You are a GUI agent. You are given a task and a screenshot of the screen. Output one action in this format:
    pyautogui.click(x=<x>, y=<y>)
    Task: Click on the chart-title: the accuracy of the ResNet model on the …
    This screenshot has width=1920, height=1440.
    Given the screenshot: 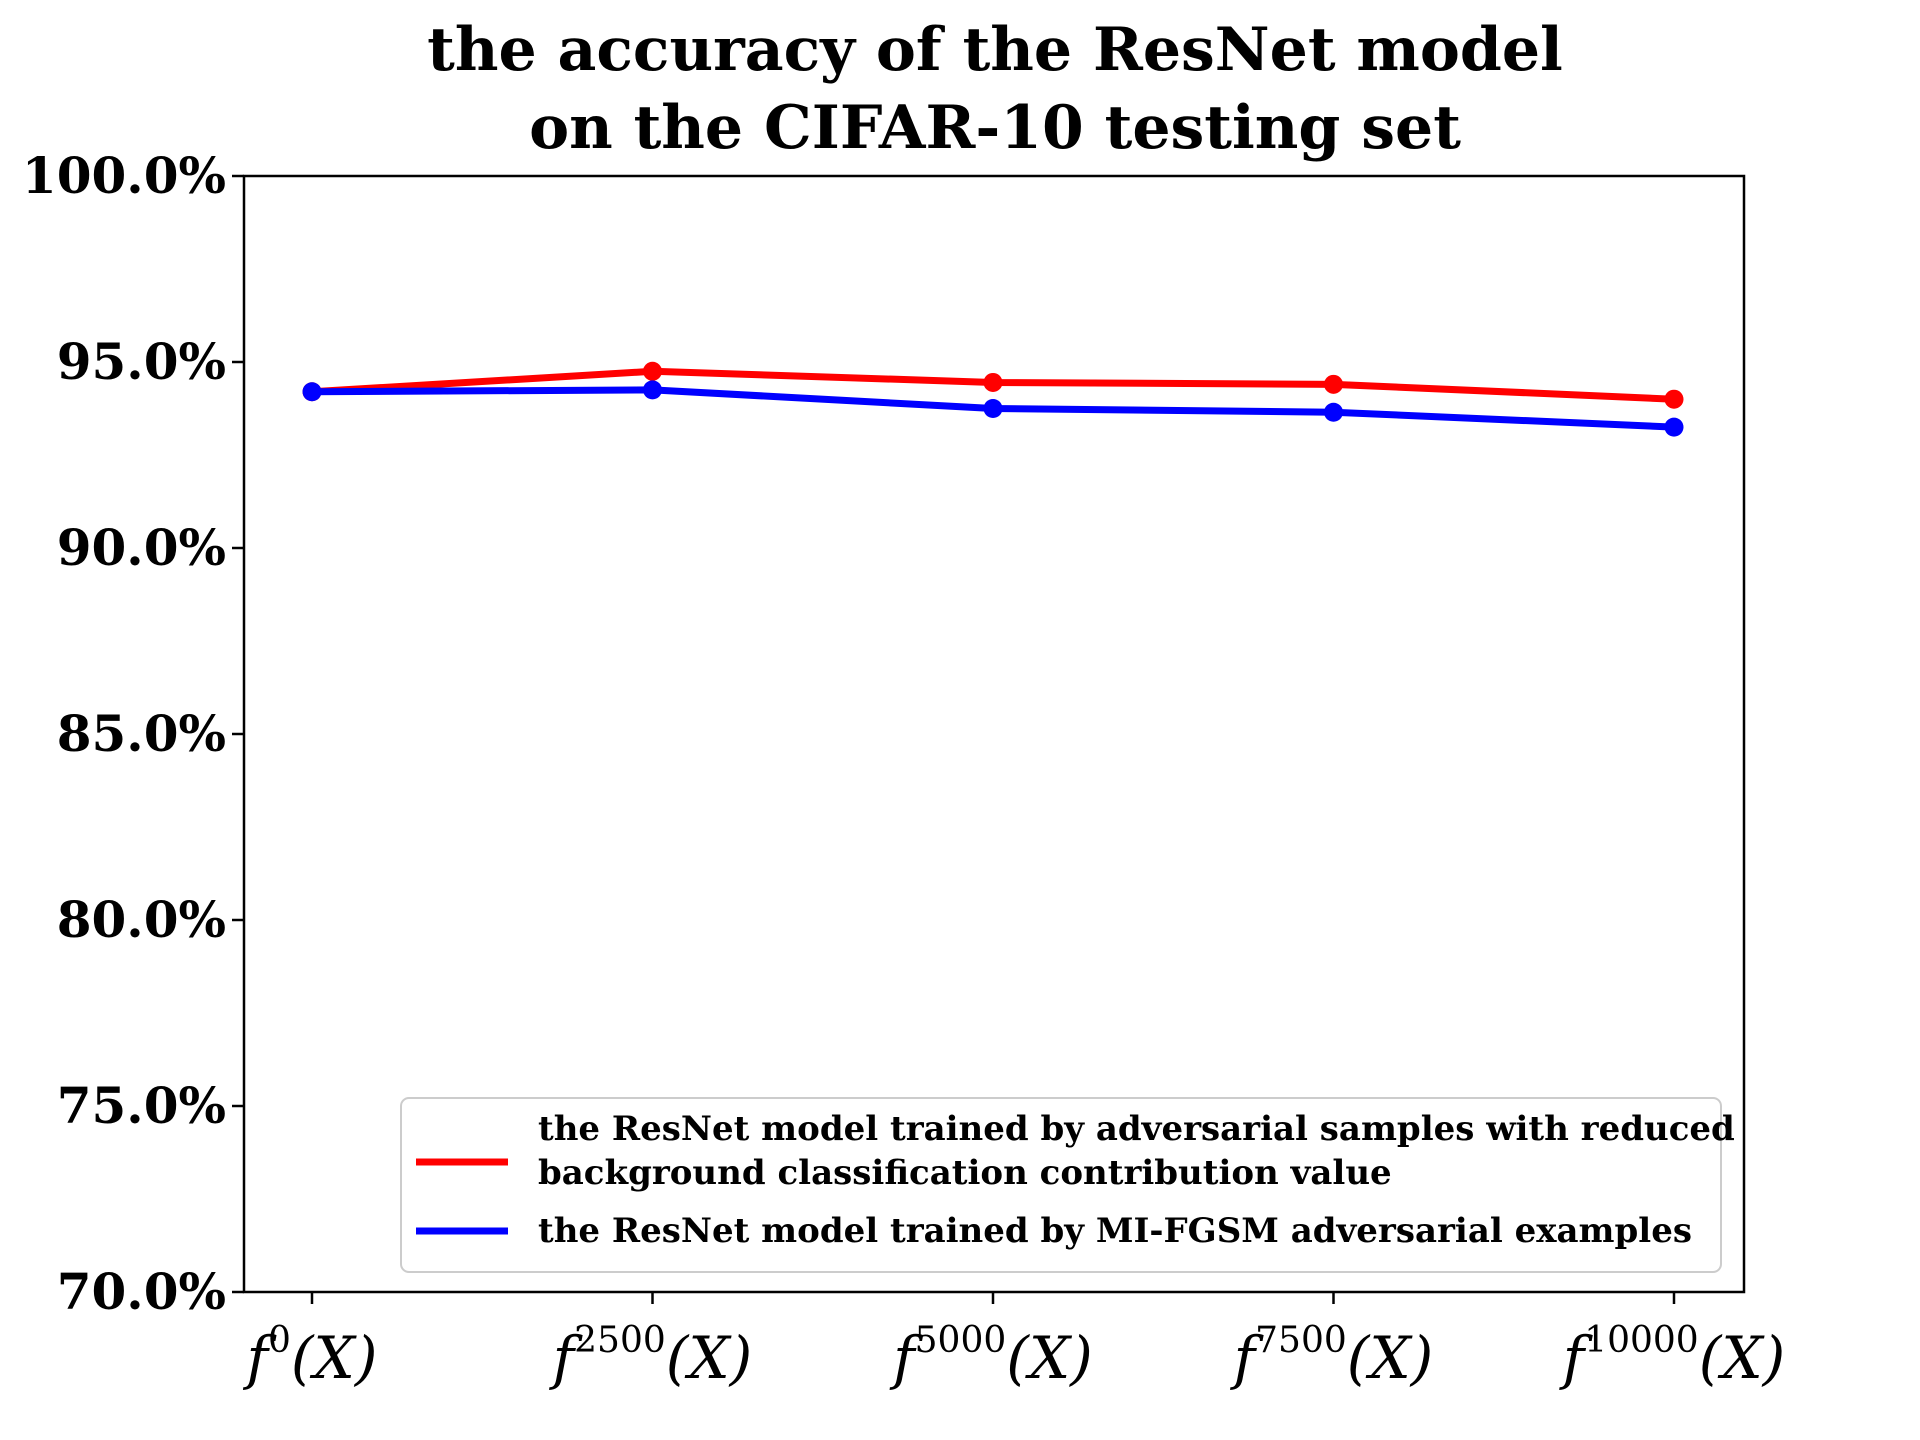 What is the action you would take?
    pyautogui.click(x=995, y=89)
    